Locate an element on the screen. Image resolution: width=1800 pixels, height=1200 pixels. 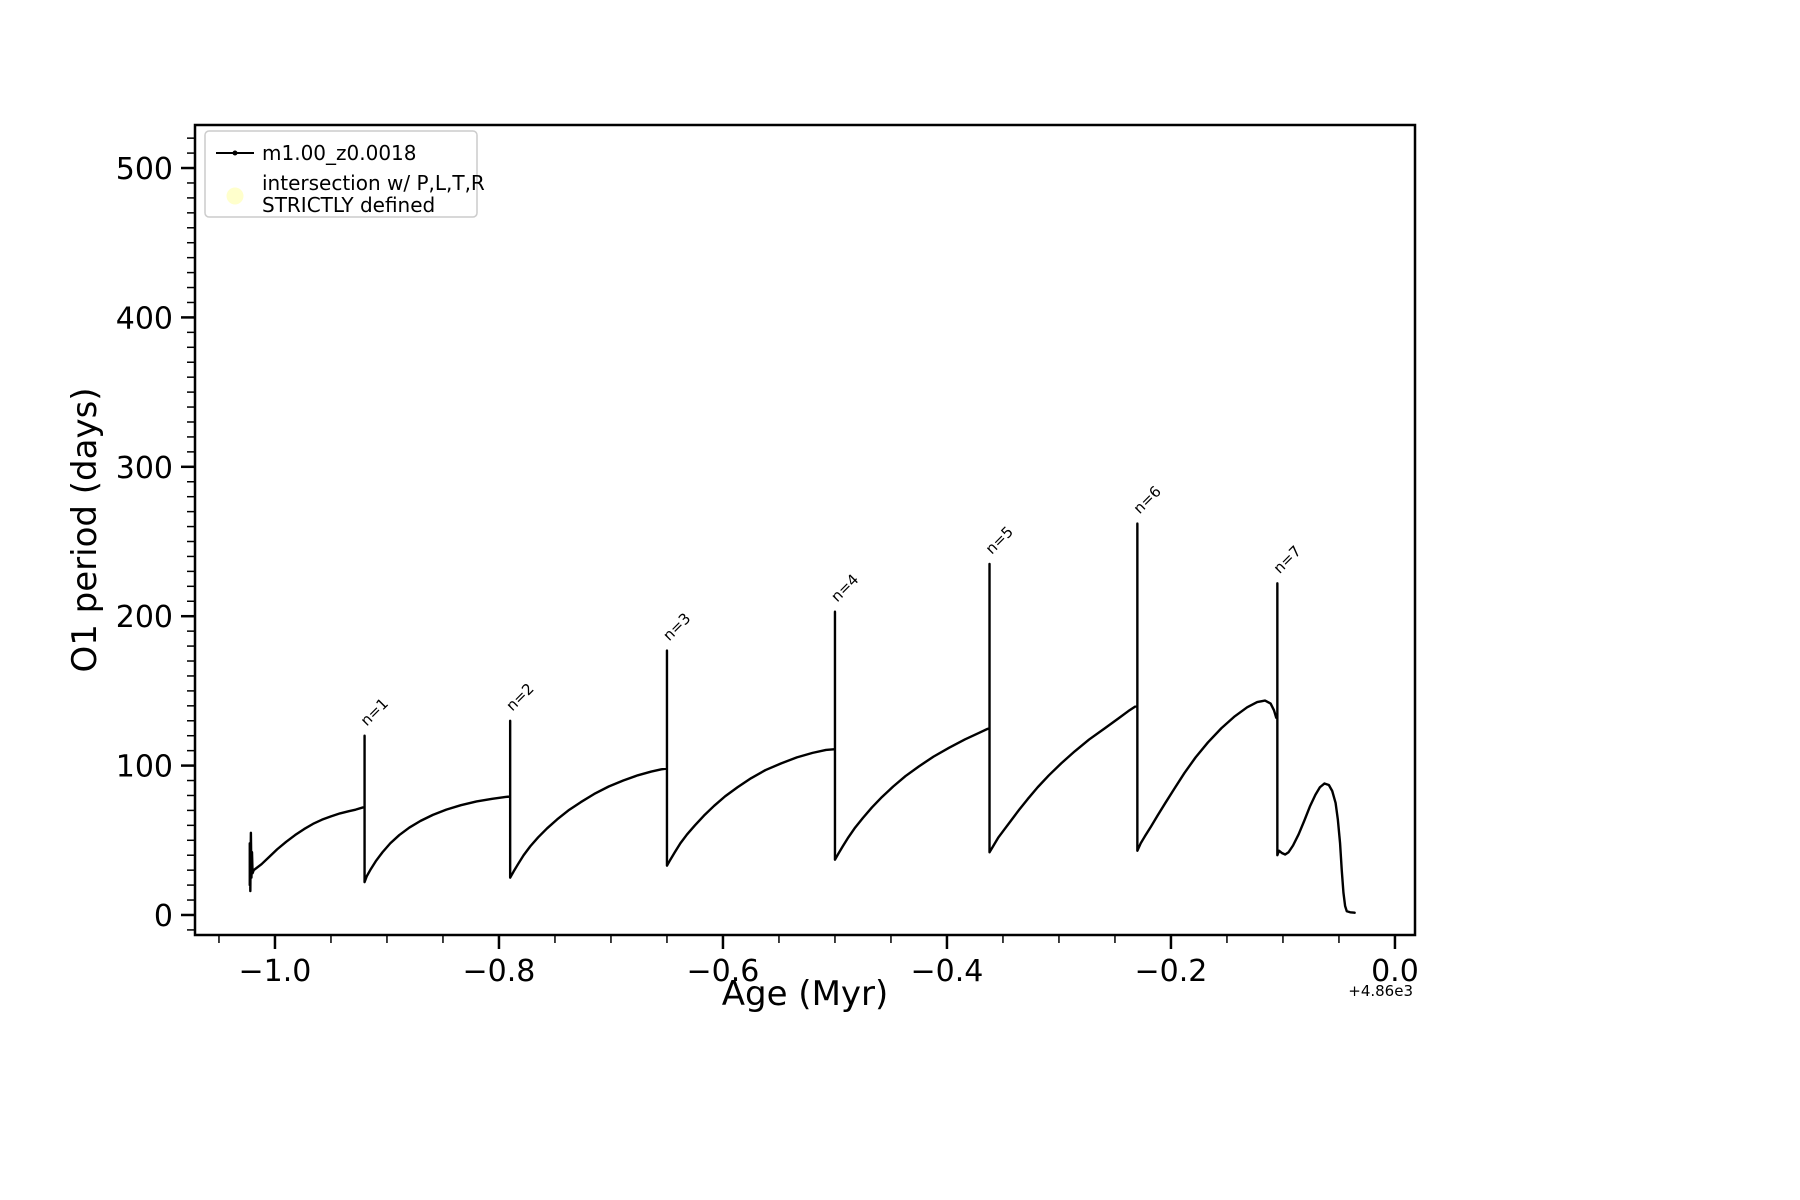
y-tick-label: 100 is located at coordinates (144, 767).